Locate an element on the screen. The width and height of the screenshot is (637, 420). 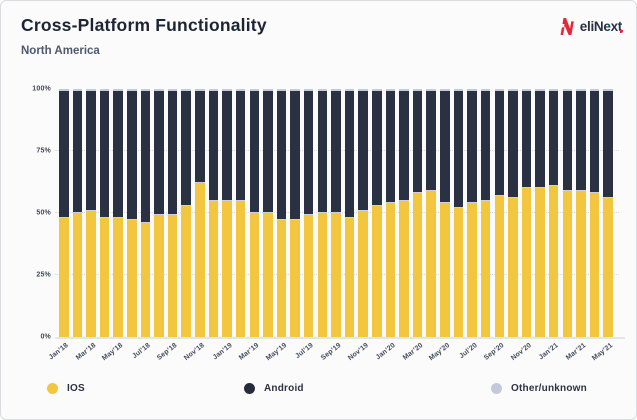
legend-item-other: Other/unknown is located at coordinates (539, 388).